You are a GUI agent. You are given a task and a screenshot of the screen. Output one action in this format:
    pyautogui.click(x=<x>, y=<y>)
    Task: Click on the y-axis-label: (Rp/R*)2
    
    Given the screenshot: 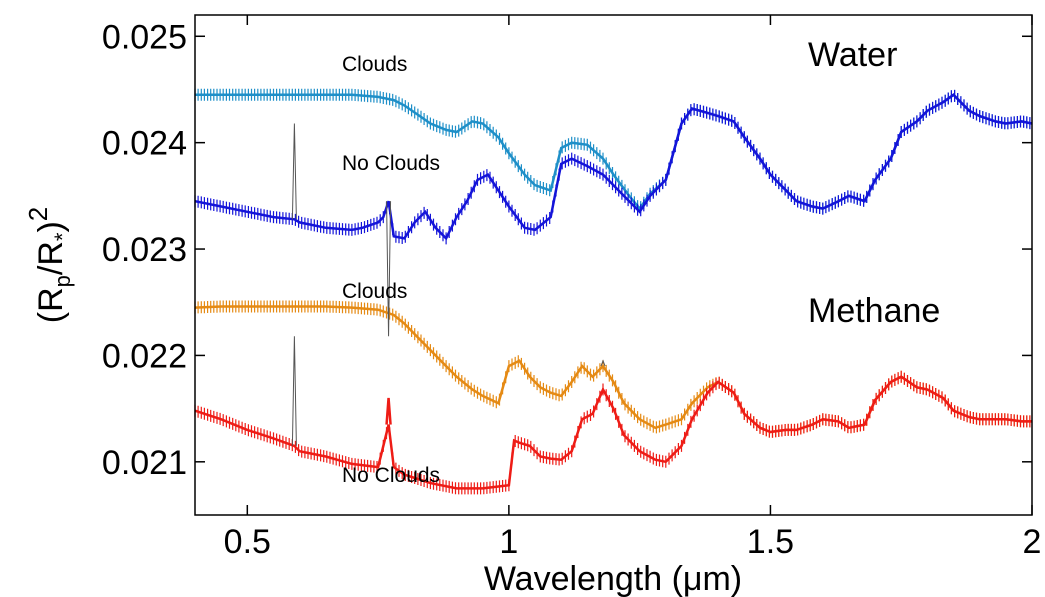 What is the action you would take?
    pyautogui.click(x=49, y=265)
    